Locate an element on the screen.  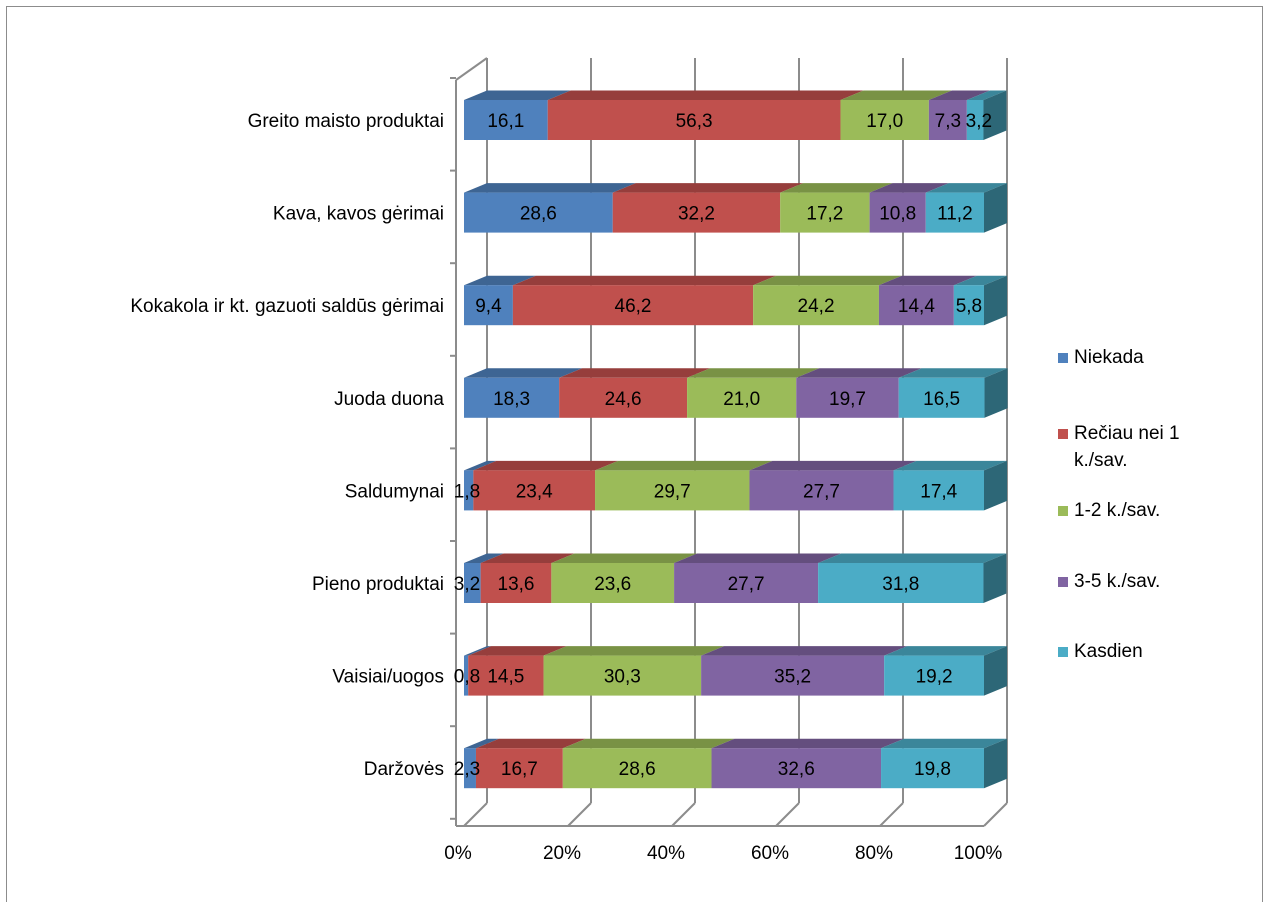
bar-row: 1,8 23,4 29,7 27,7 17,4 Saldumynai is located at coordinates (676, 485).